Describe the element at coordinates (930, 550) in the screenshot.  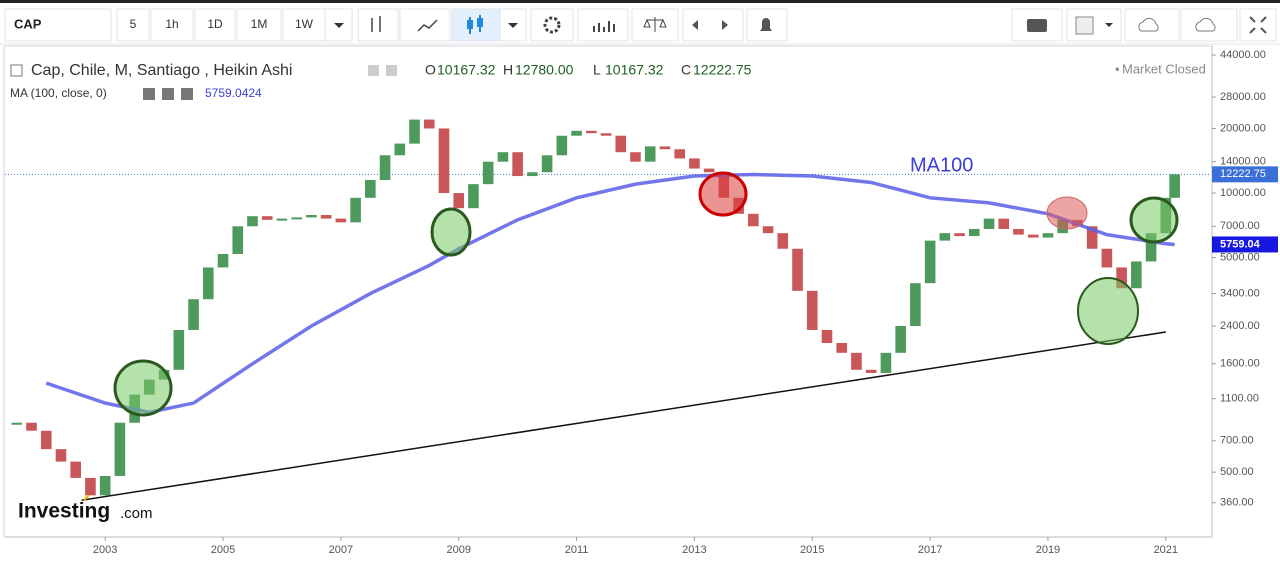
I see `x-tick-label: 2017` at that location.